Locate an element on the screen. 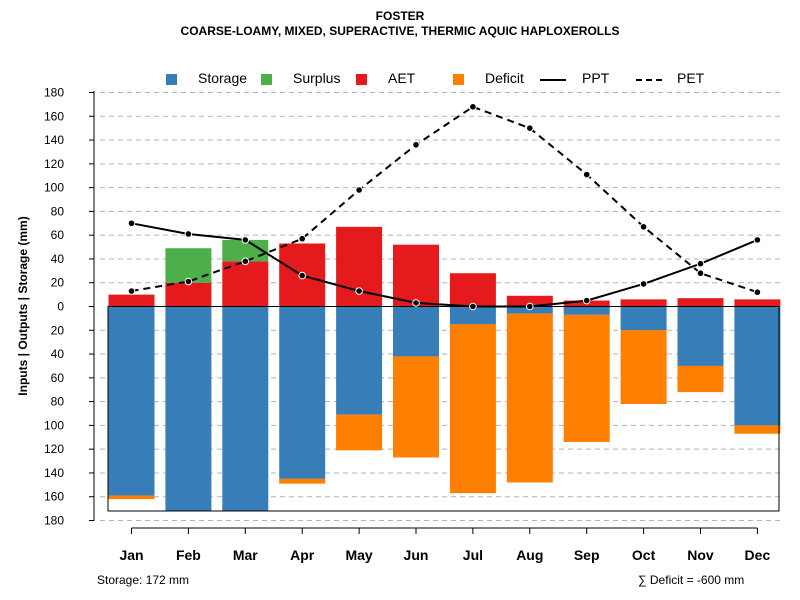  x-tick-label: May is located at coordinates (358, 555).